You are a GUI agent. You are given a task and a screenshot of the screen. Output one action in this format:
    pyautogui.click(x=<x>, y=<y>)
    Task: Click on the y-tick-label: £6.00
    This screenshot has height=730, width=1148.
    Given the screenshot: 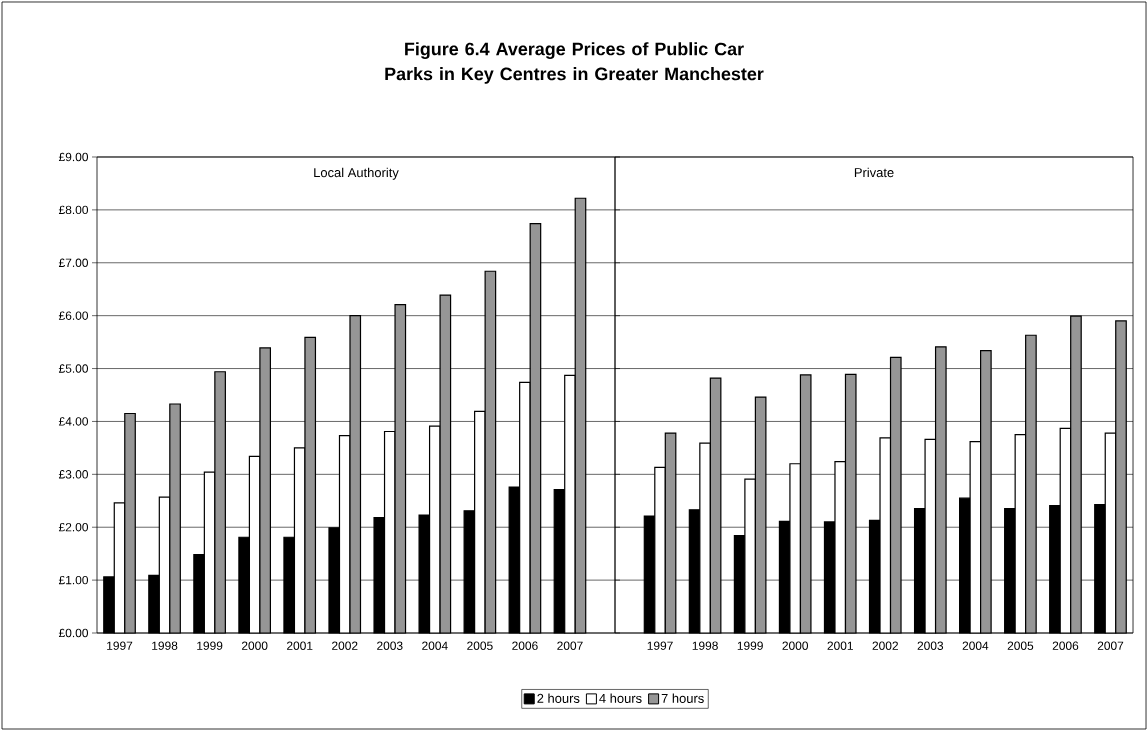 What is the action you would take?
    pyautogui.click(x=73, y=315)
    